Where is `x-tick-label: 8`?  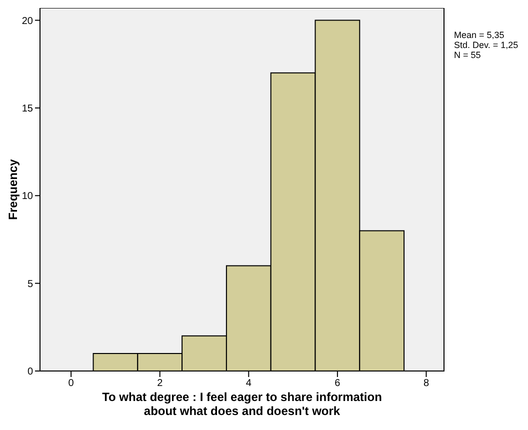 x-tick-label: 8 is located at coordinates (426, 384).